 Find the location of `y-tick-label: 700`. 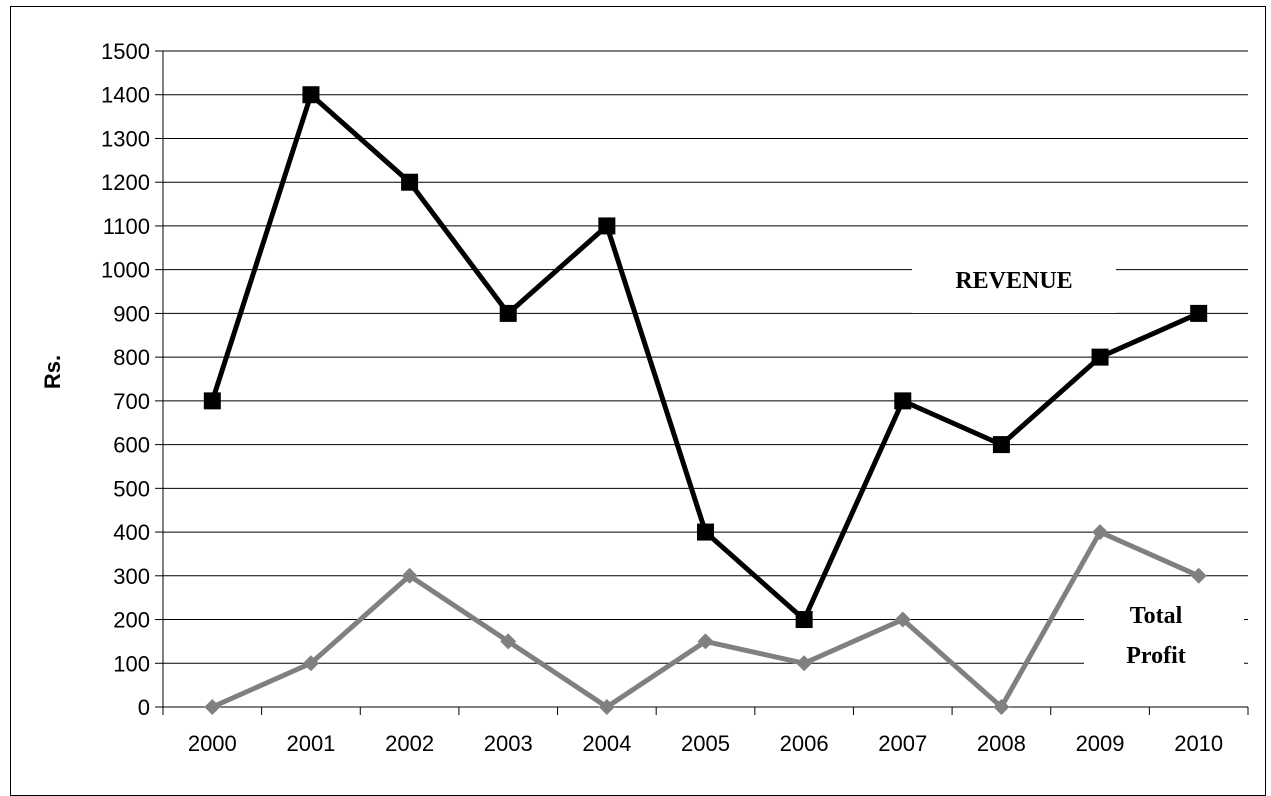

y-tick-label: 700 is located at coordinates (131, 401).